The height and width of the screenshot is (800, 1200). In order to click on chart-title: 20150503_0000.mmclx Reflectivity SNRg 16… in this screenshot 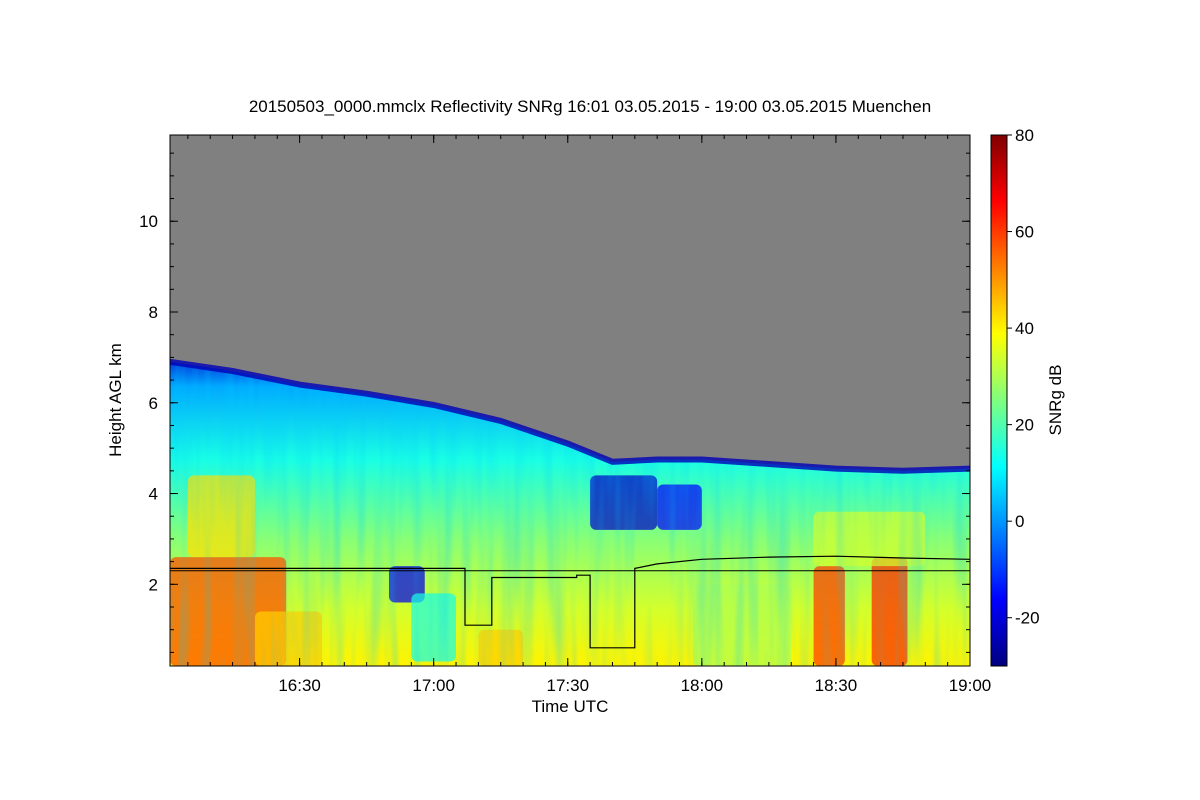, I will do `click(590, 106)`.